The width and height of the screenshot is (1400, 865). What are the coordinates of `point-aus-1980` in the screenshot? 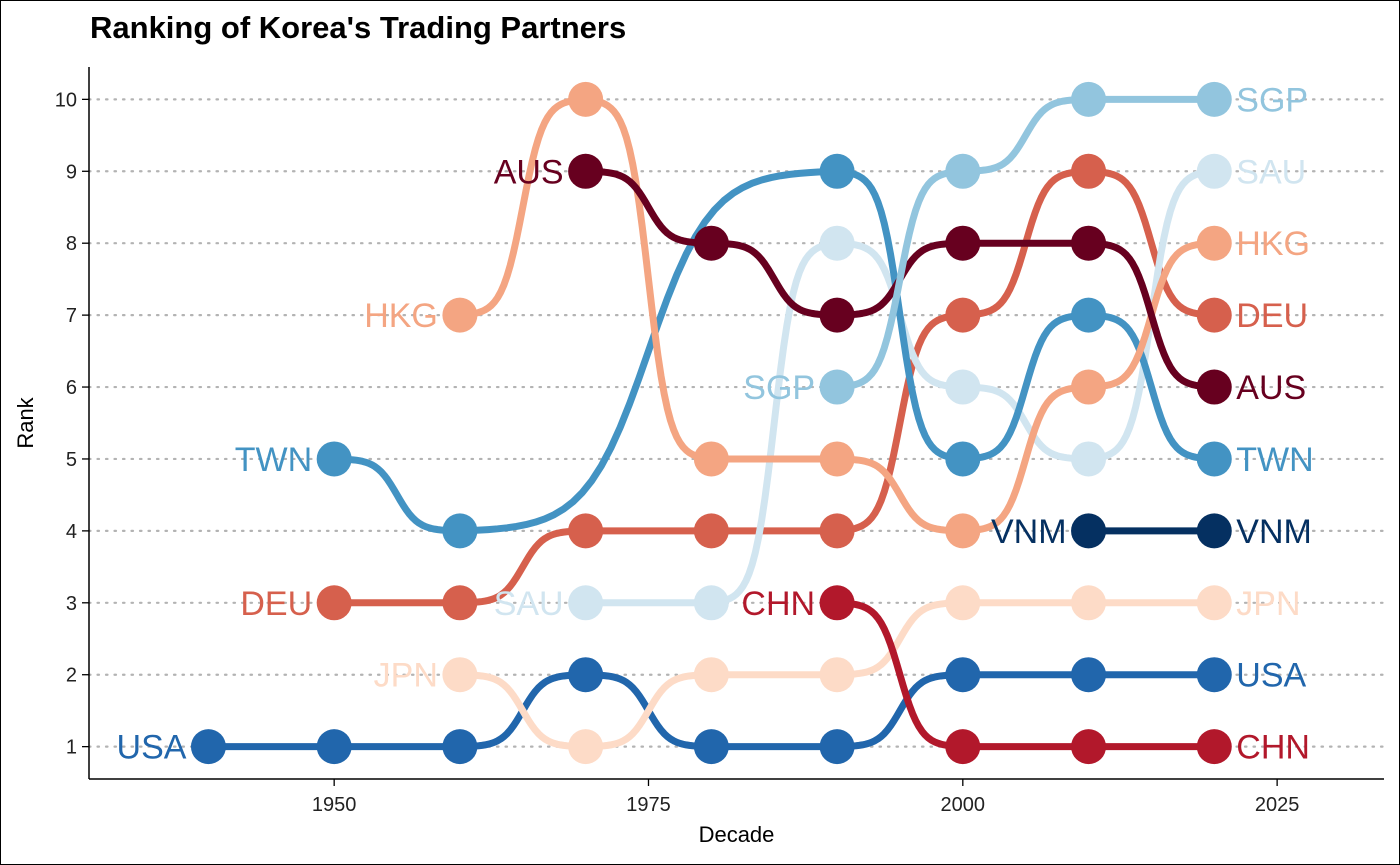 It's located at (711, 243).